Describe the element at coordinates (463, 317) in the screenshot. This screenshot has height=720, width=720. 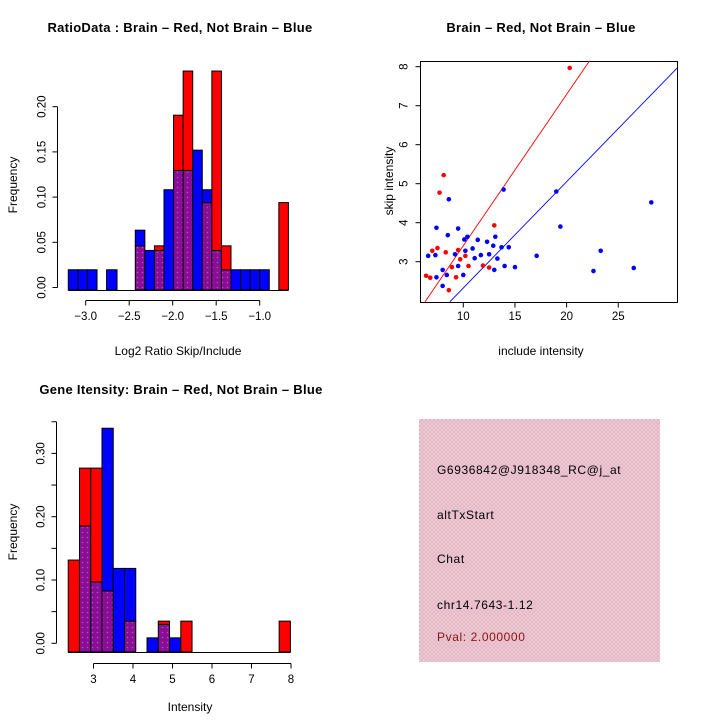
I see `x-tick-label: 10` at that location.